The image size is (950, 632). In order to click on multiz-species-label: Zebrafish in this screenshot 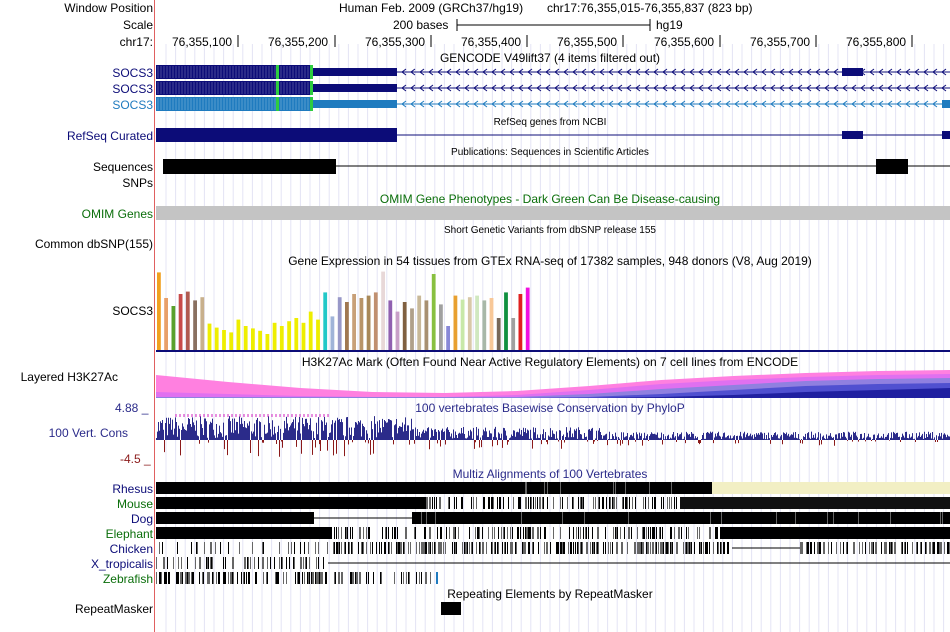, I will do `click(127, 579)`.